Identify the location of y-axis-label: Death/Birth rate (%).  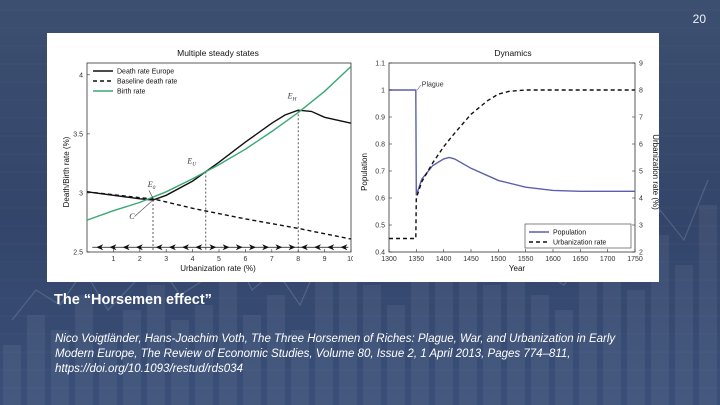
(66, 171).